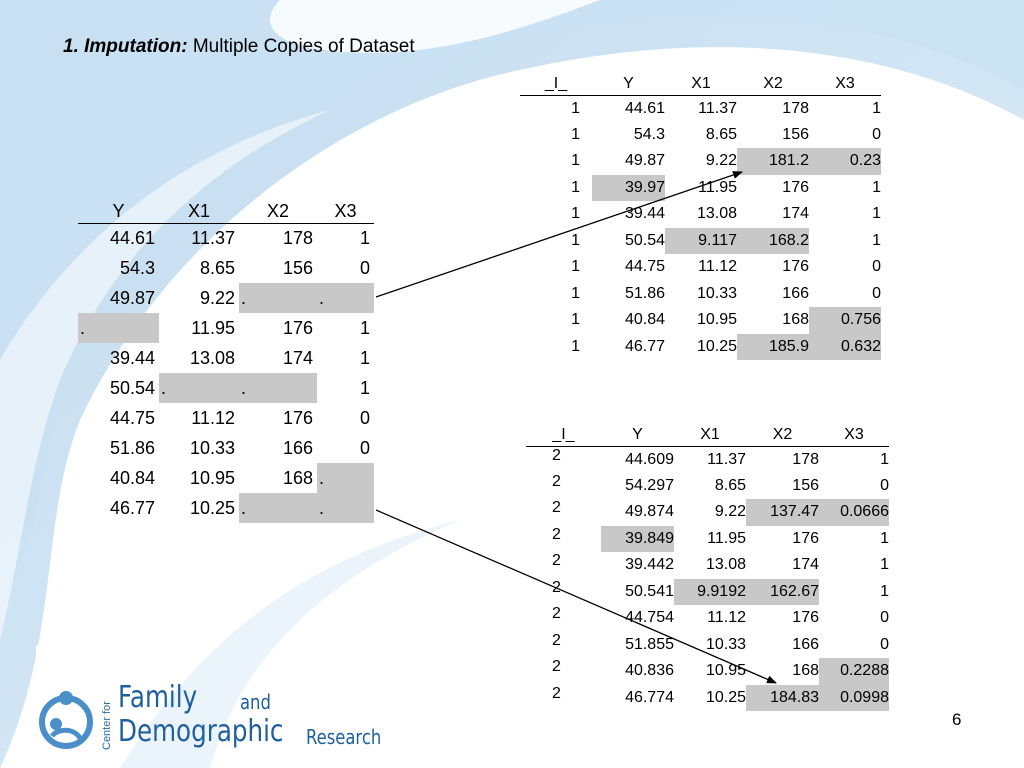 Image resolution: width=1024 pixels, height=768 pixels. I want to click on bgsu-su-text: SU, so click(97, 656).